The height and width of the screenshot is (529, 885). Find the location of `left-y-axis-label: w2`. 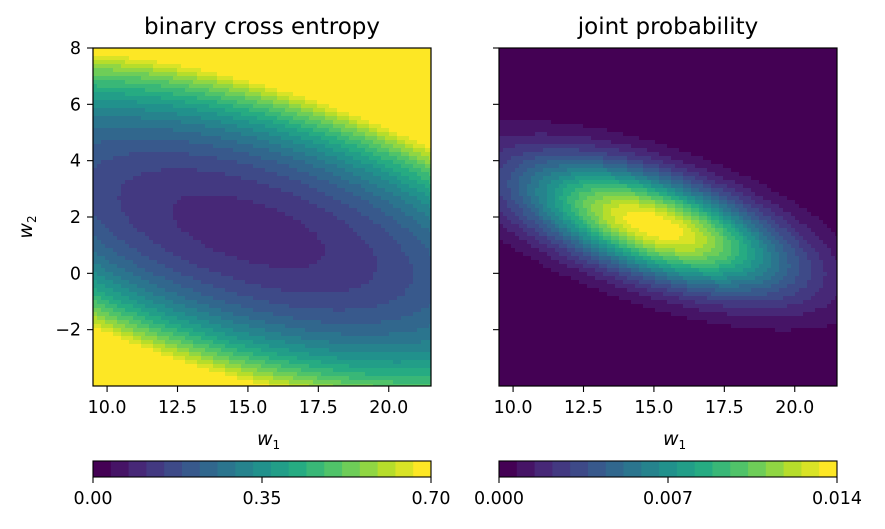

left-y-axis-label: w2 is located at coordinates (27, 226).